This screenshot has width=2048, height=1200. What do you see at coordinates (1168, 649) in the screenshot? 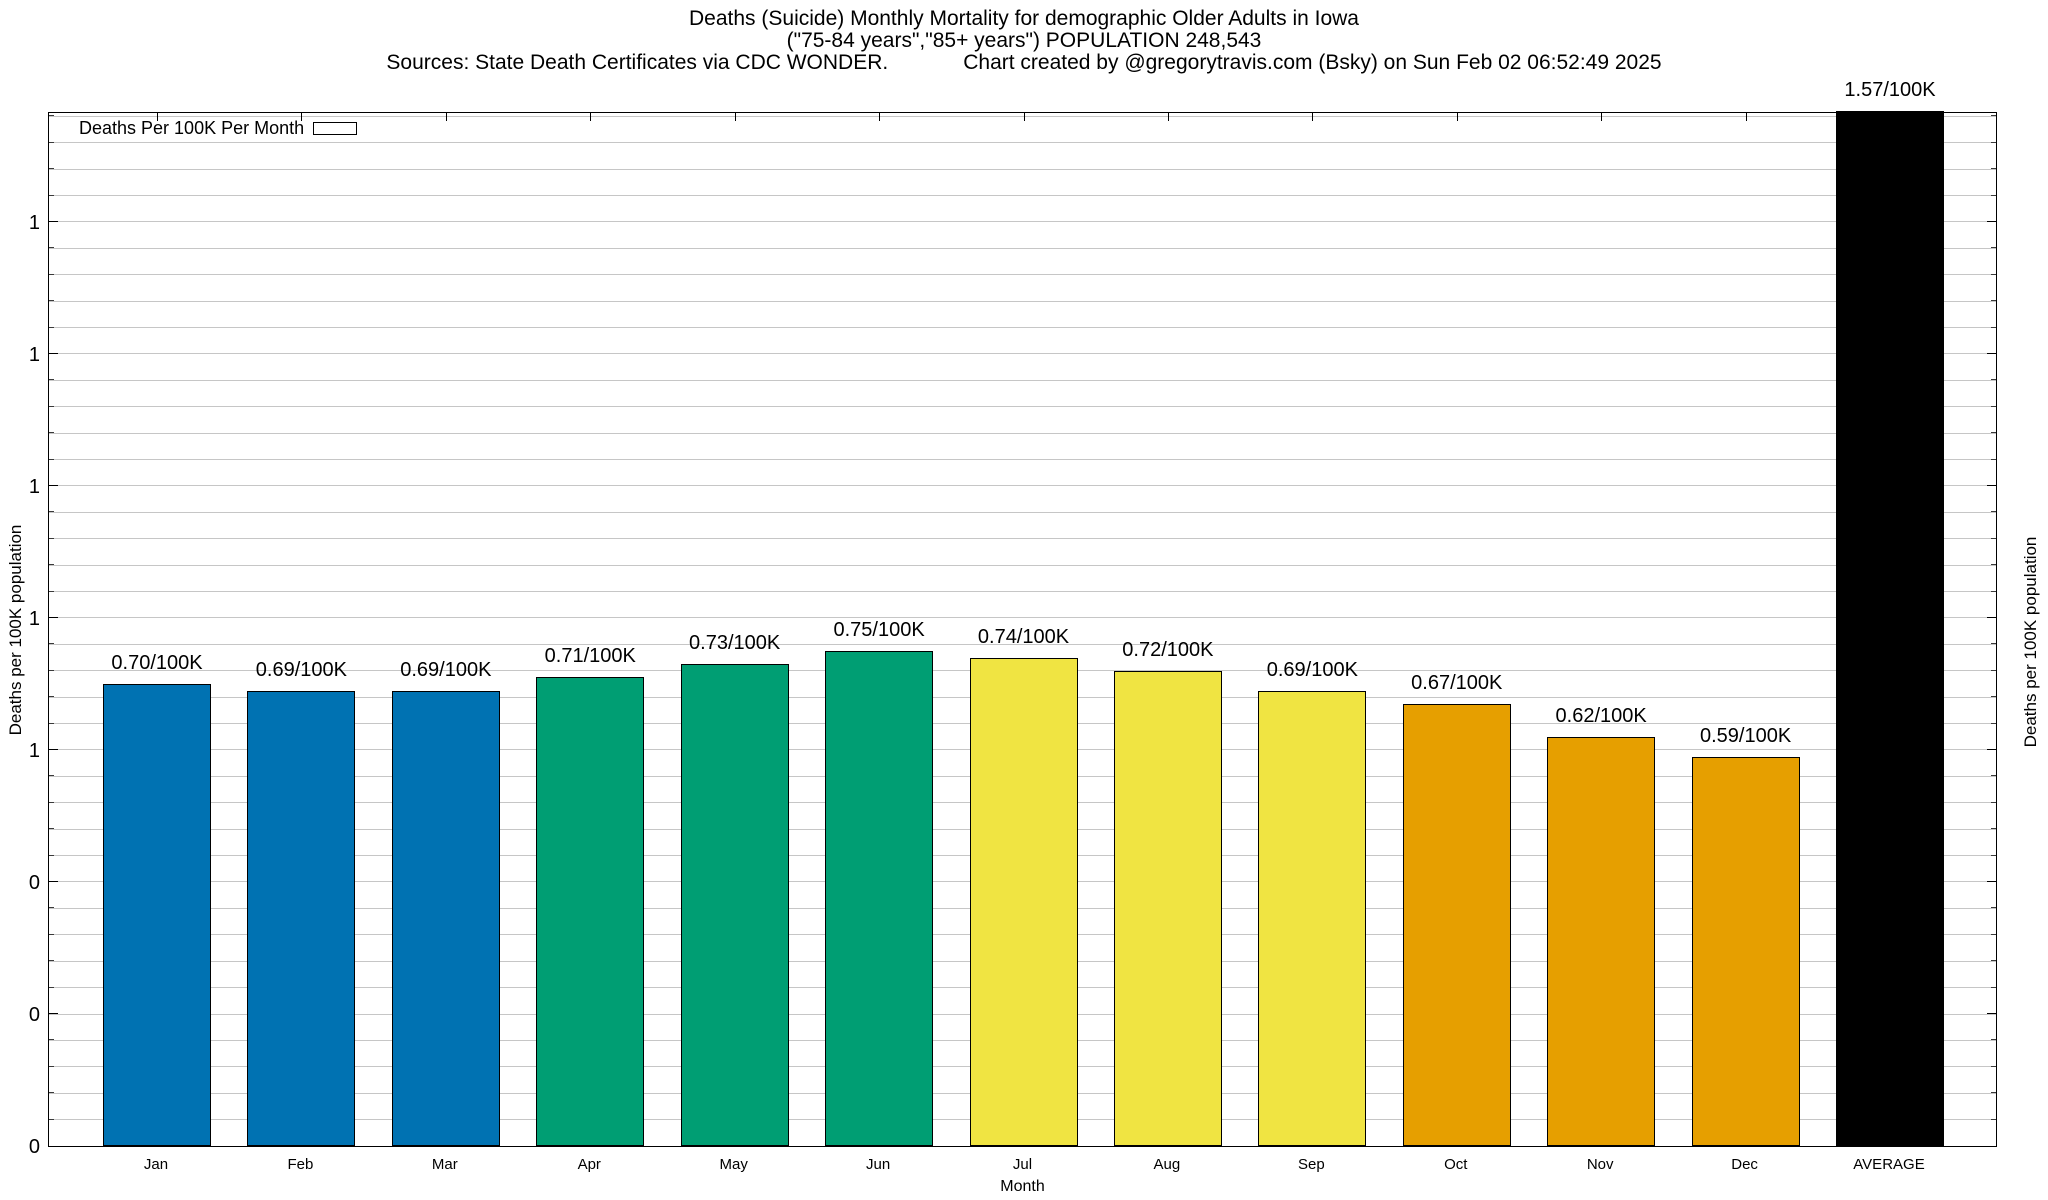
I see `bar-value-label: 0.72/100K` at bounding box center [1168, 649].